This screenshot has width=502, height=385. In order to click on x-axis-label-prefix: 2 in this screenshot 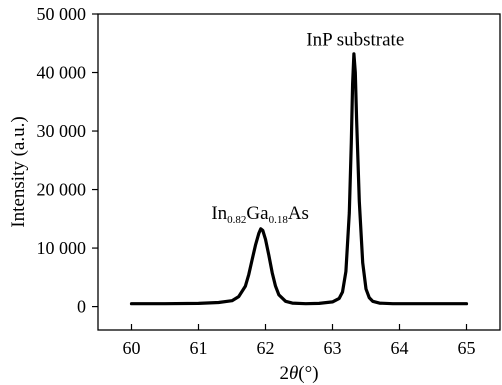, I will do `click(284, 373)`.